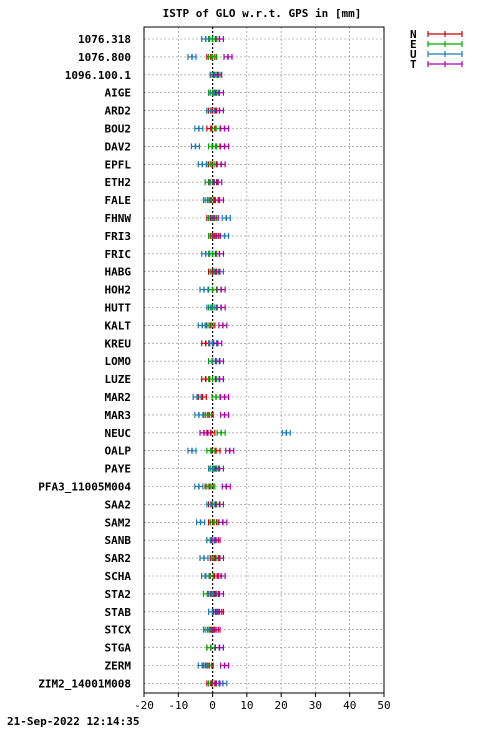 The width and height of the screenshot is (480, 729). Describe the element at coordinates (118, 648) in the screenshot. I see `station-label: STGA` at that location.